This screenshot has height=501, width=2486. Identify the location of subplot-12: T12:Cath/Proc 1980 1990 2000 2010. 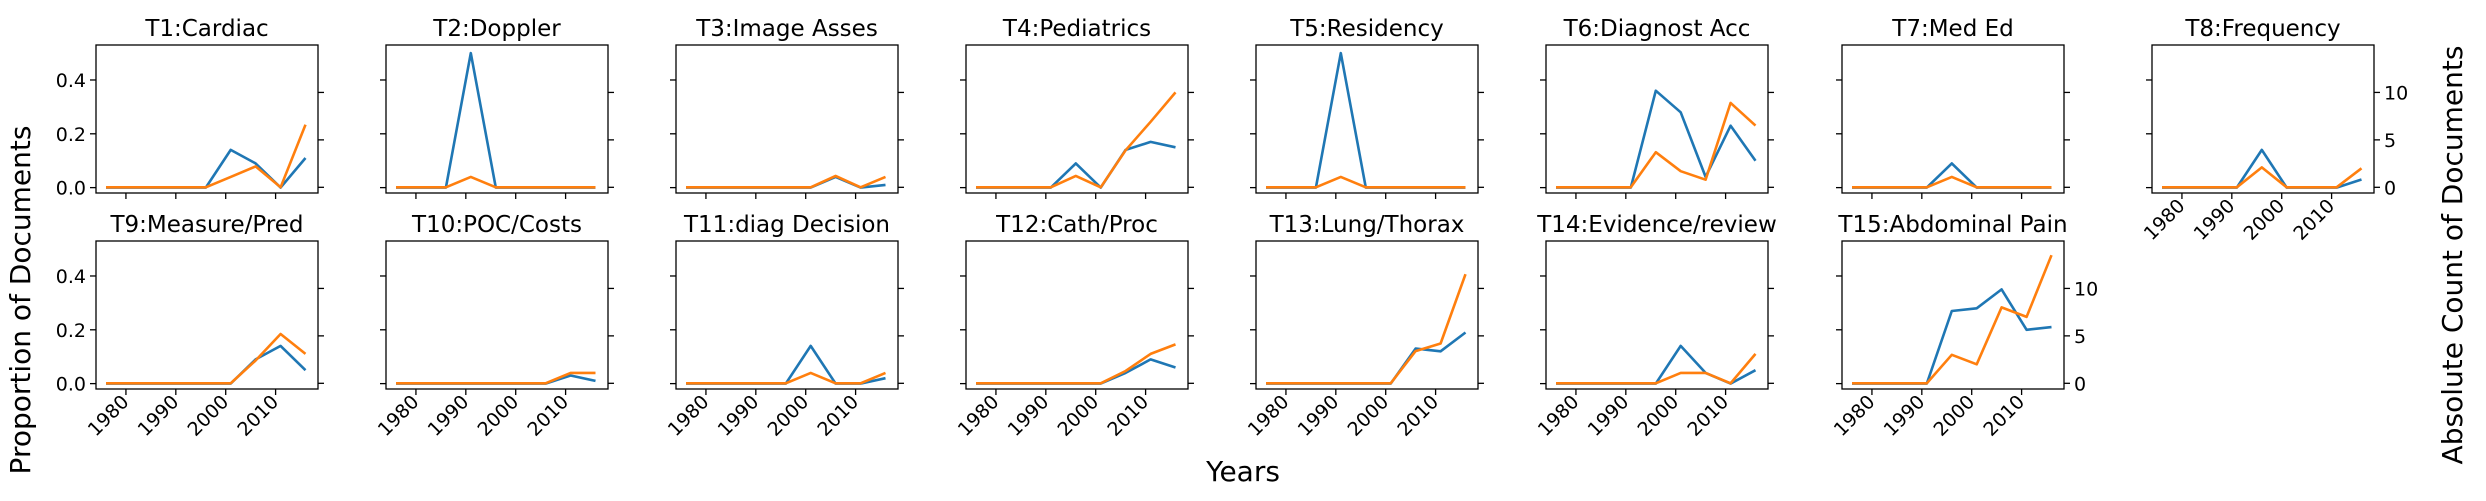
(1074, 326).